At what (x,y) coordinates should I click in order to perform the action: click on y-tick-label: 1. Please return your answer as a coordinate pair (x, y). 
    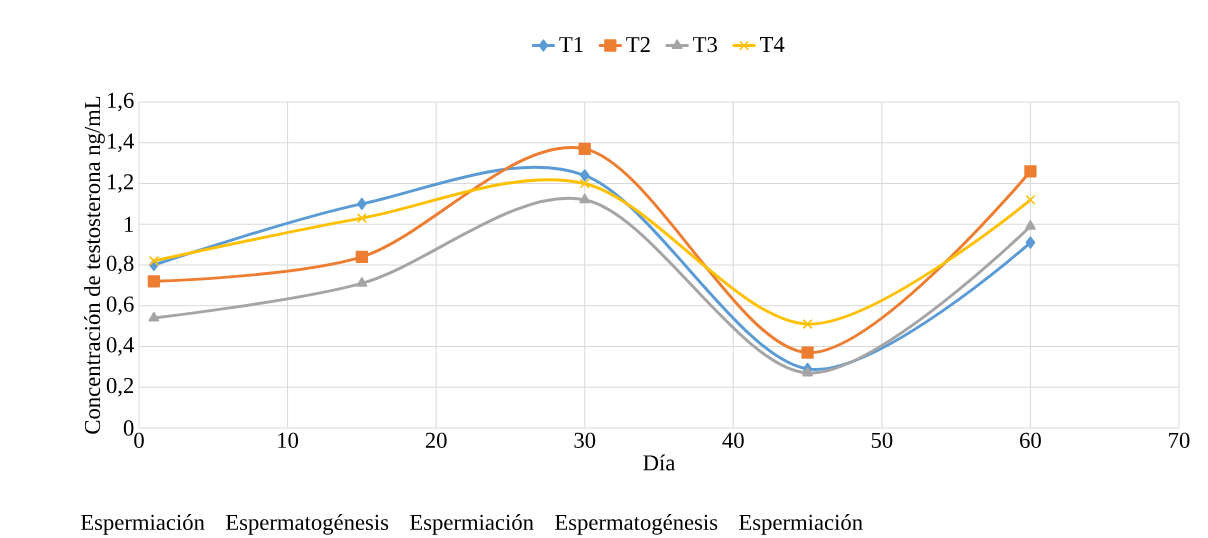
    Looking at the image, I should click on (128, 224).